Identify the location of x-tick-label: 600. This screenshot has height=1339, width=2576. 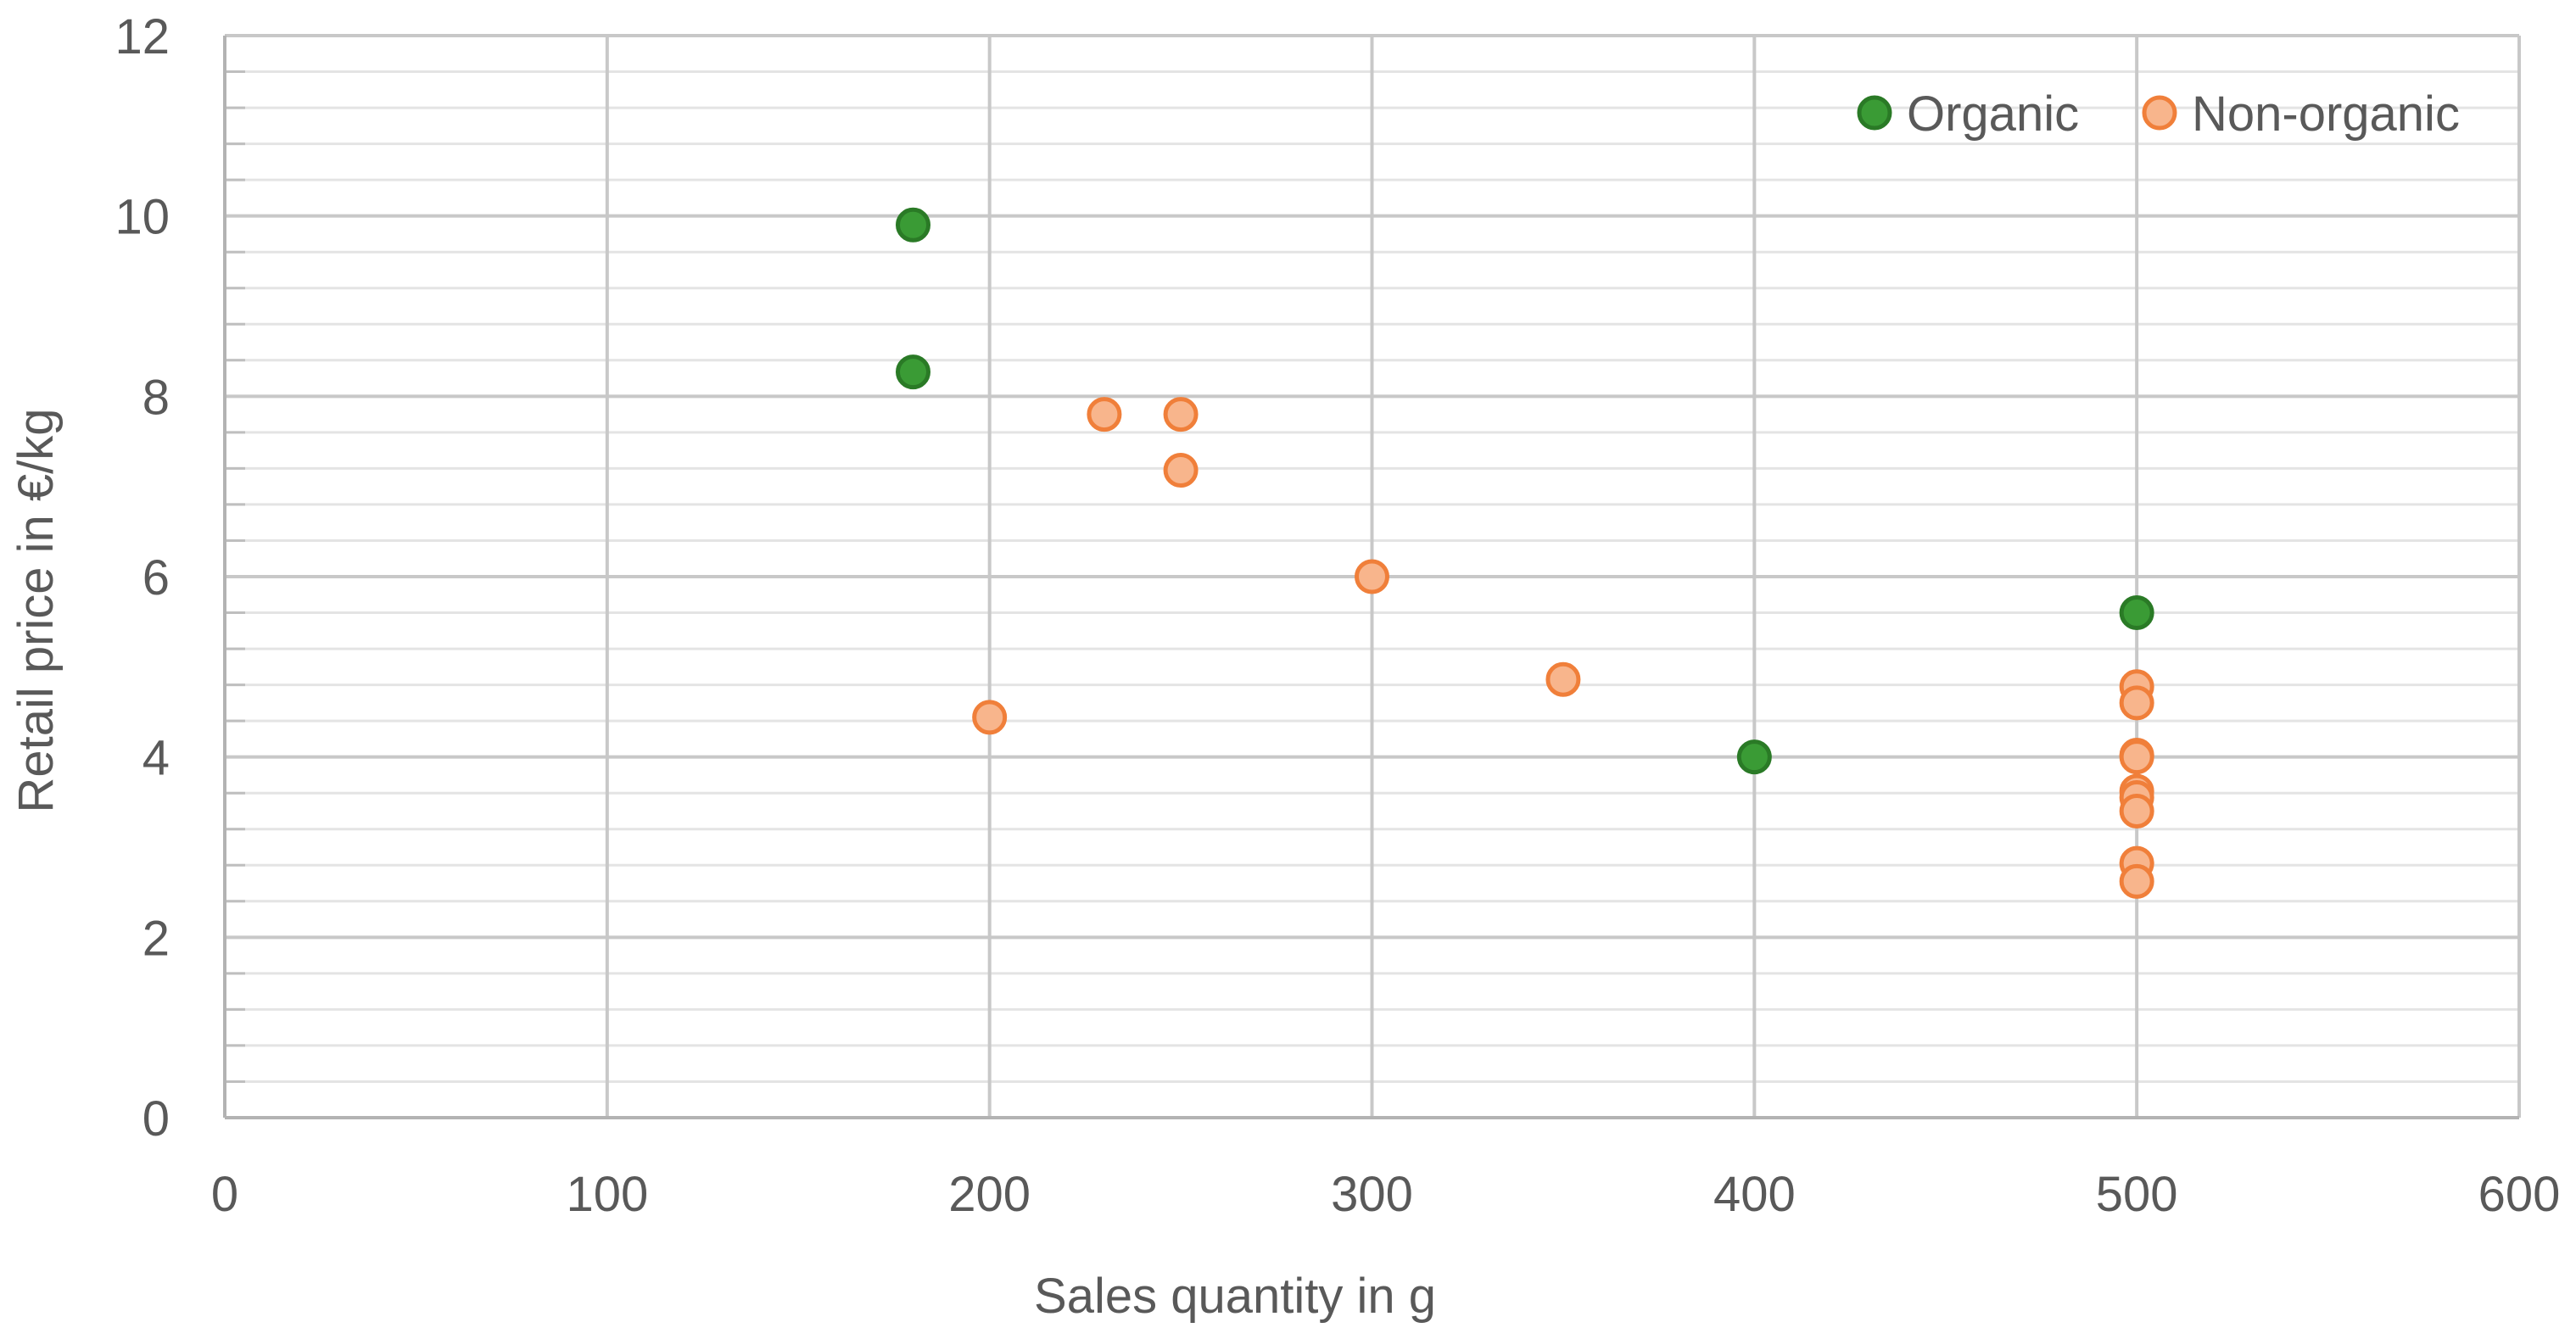
(2519, 1194).